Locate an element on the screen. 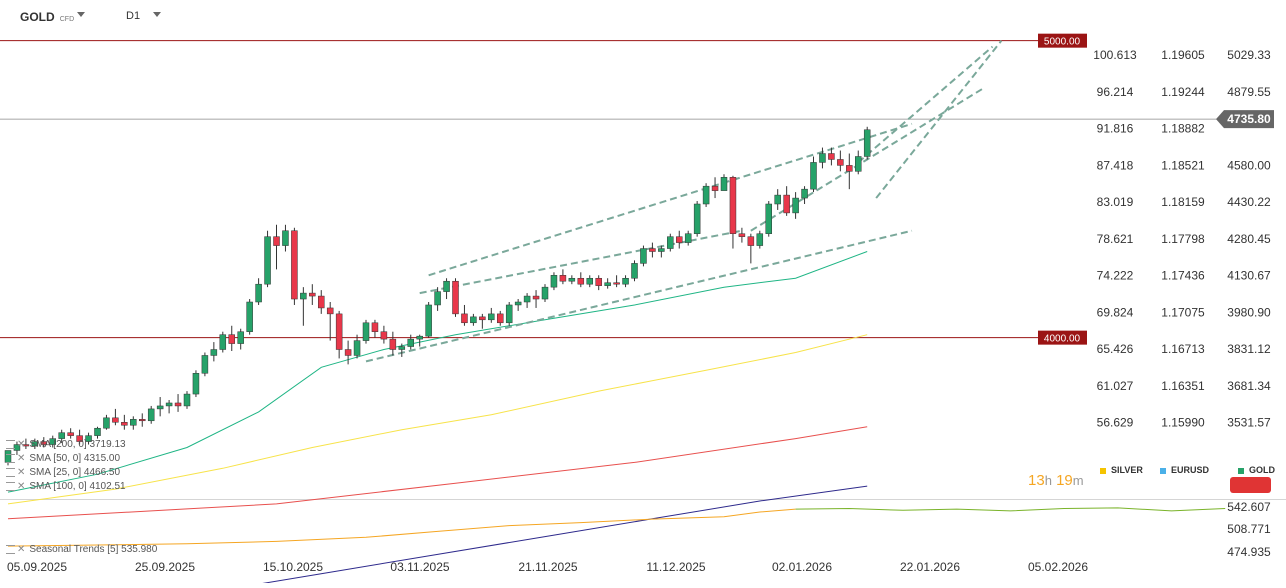  silver-swatch is located at coordinates (1103, 470).